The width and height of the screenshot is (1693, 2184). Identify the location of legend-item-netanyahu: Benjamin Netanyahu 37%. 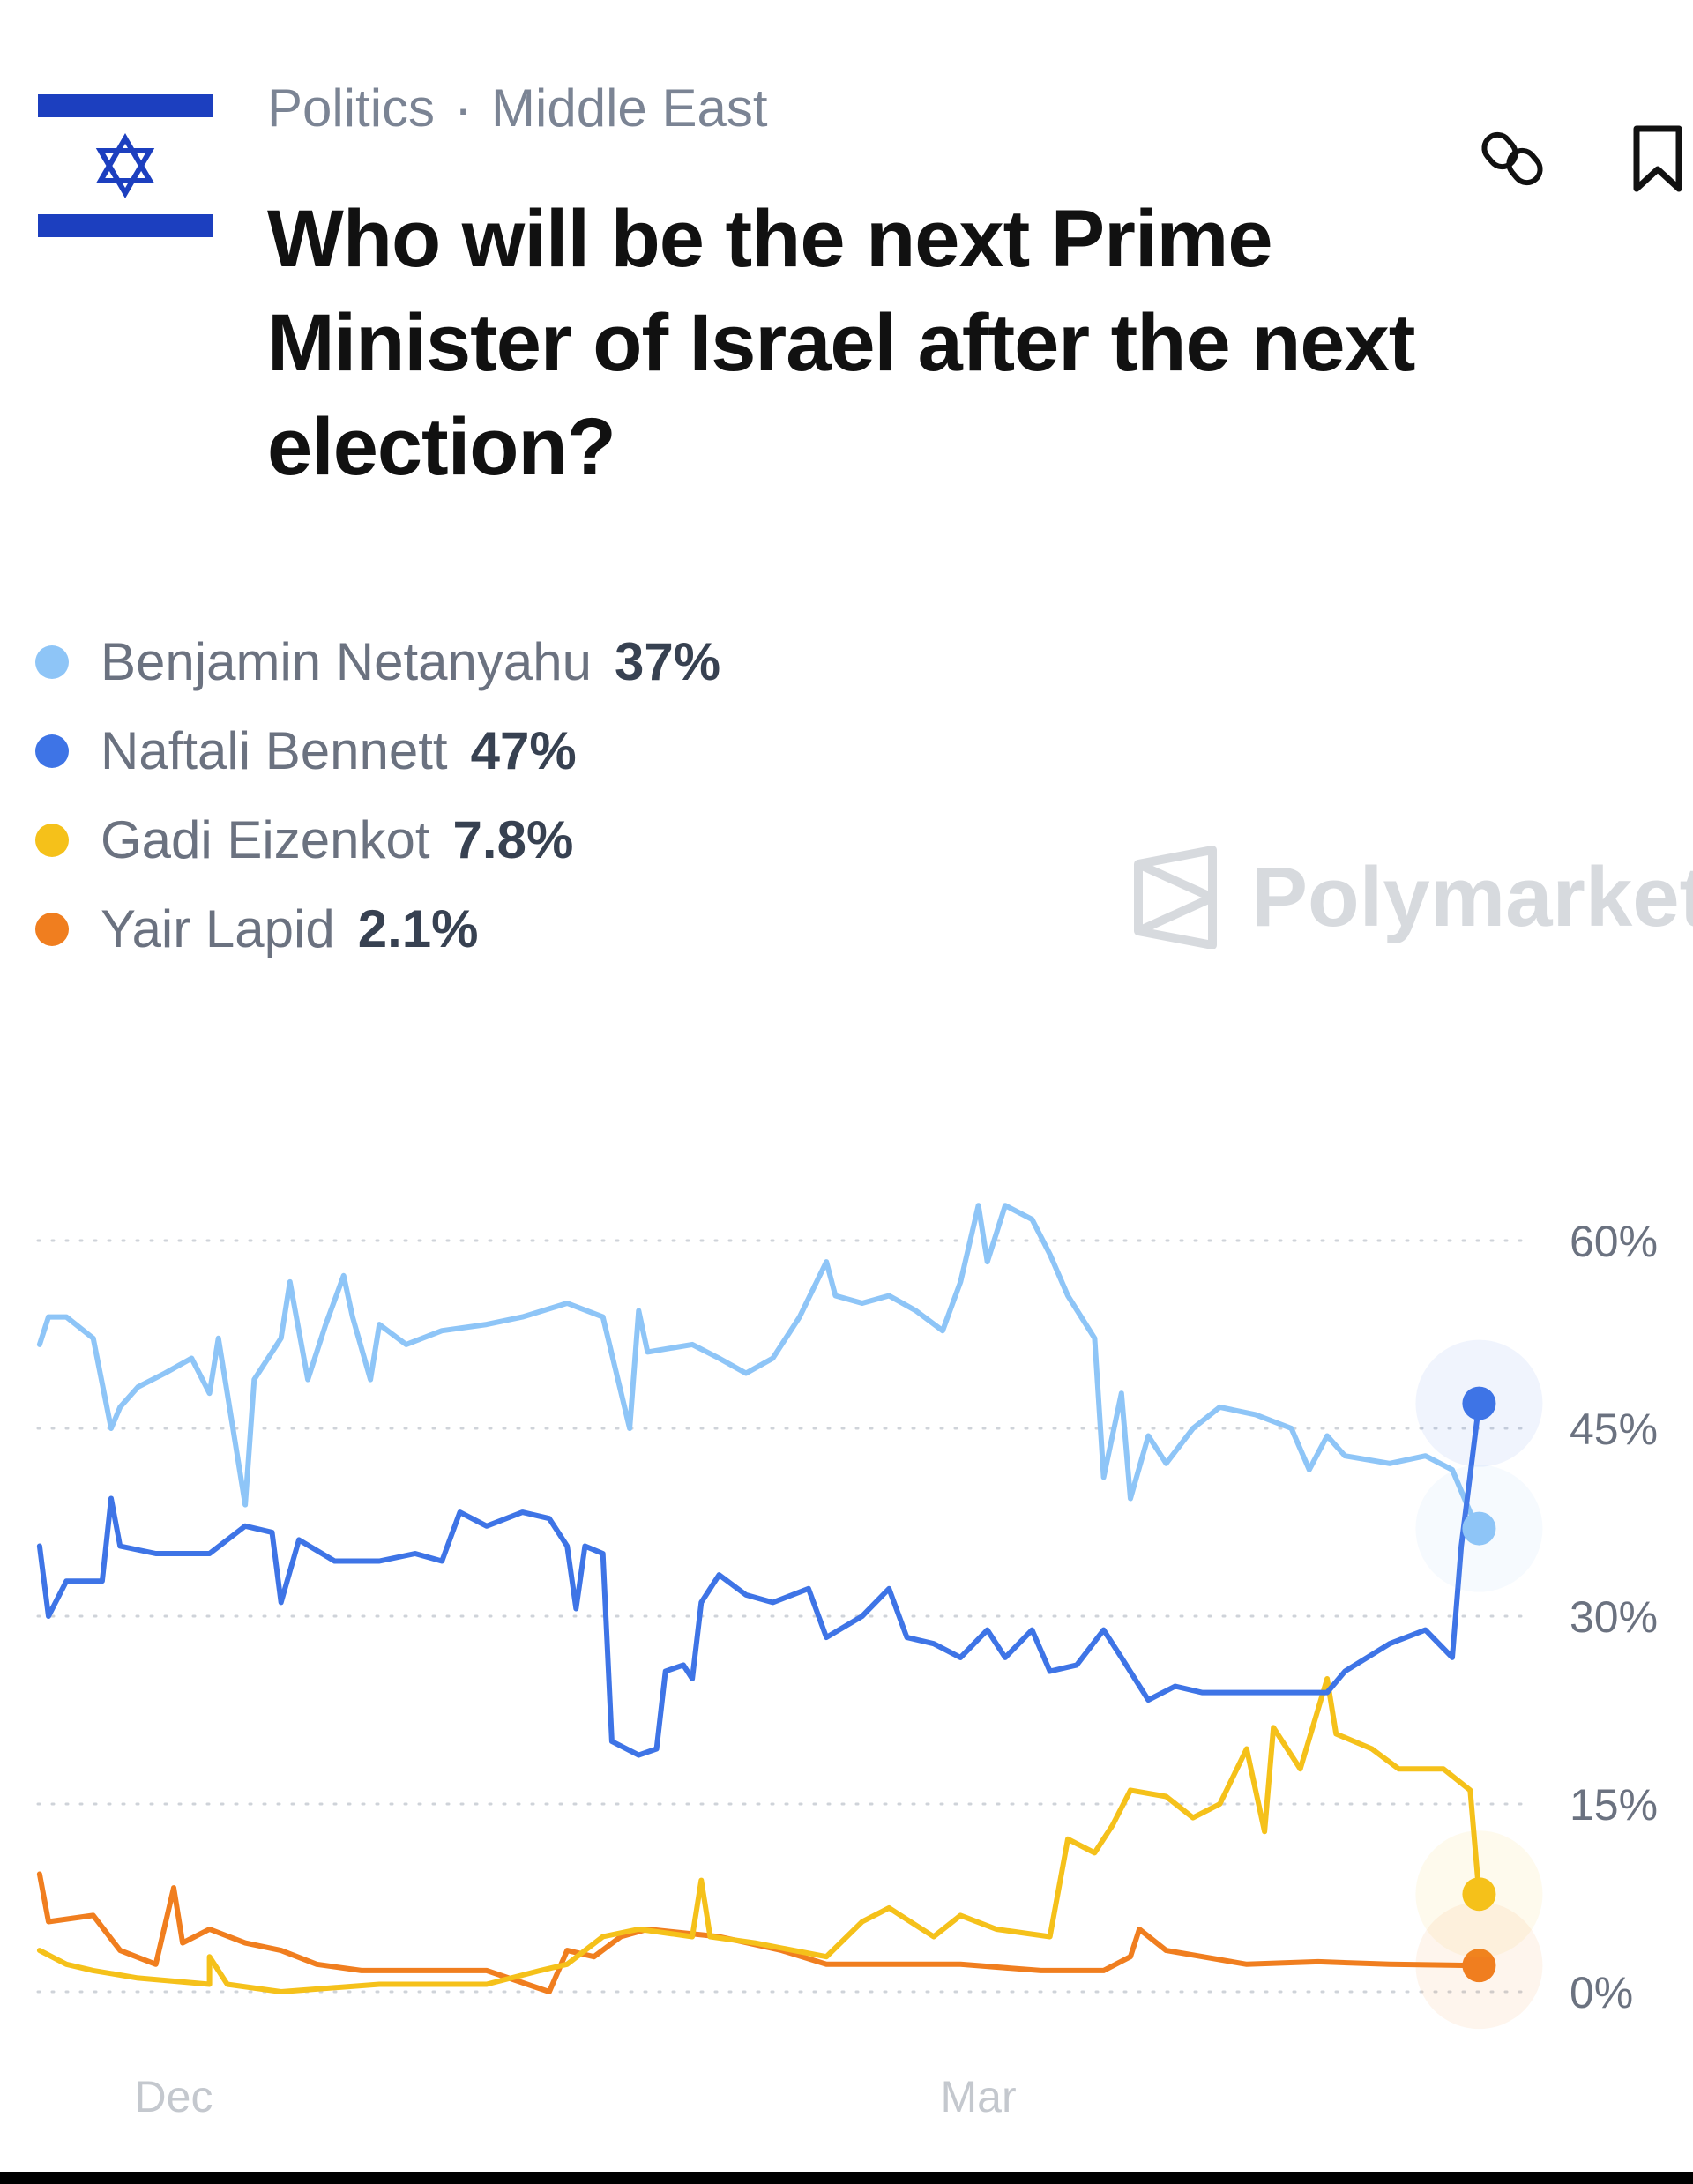
(377, 661).